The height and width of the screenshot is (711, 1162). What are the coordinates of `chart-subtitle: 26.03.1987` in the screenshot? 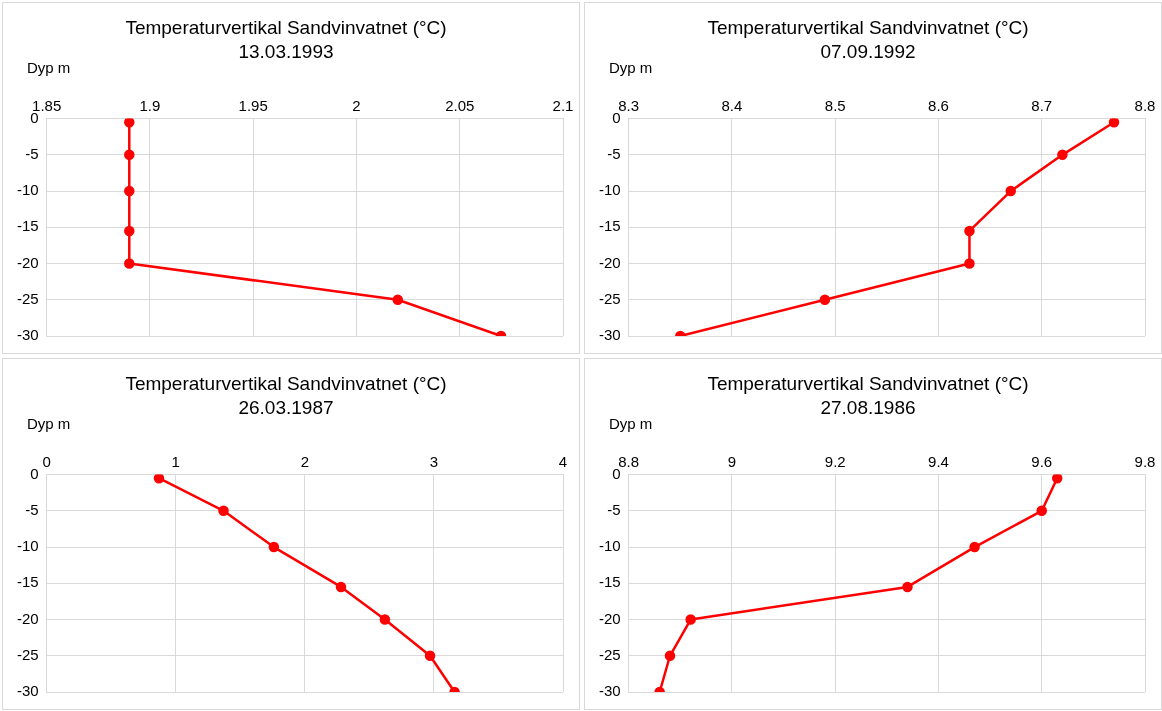 It's located at (286, 408).